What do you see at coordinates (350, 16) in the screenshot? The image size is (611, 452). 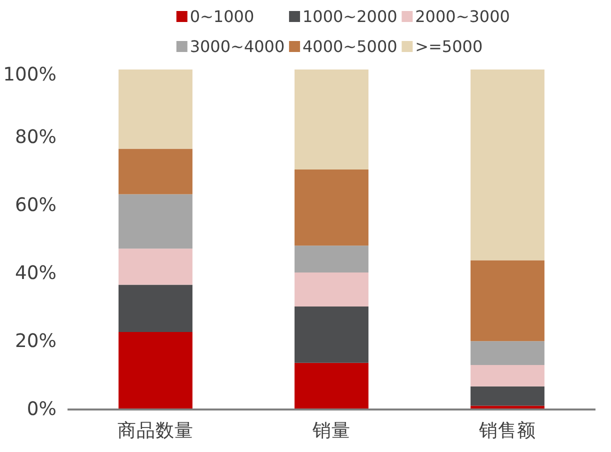 I see `legend-label: 1000~2000` at bounding box center [350, 16].